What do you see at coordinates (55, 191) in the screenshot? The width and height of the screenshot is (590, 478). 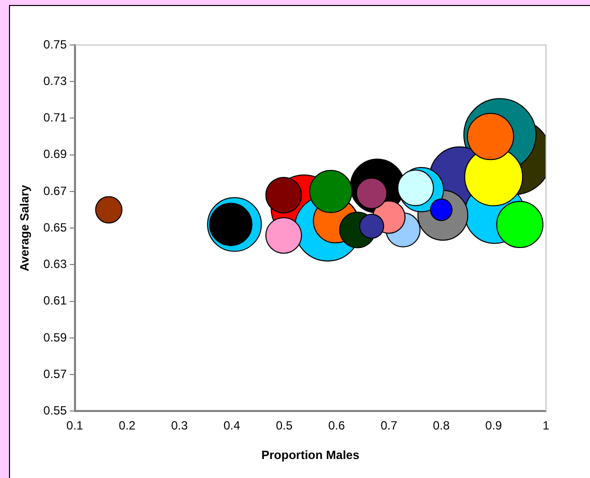 I see `y-tick-label: 0.67` at bounding box center [55, 191].